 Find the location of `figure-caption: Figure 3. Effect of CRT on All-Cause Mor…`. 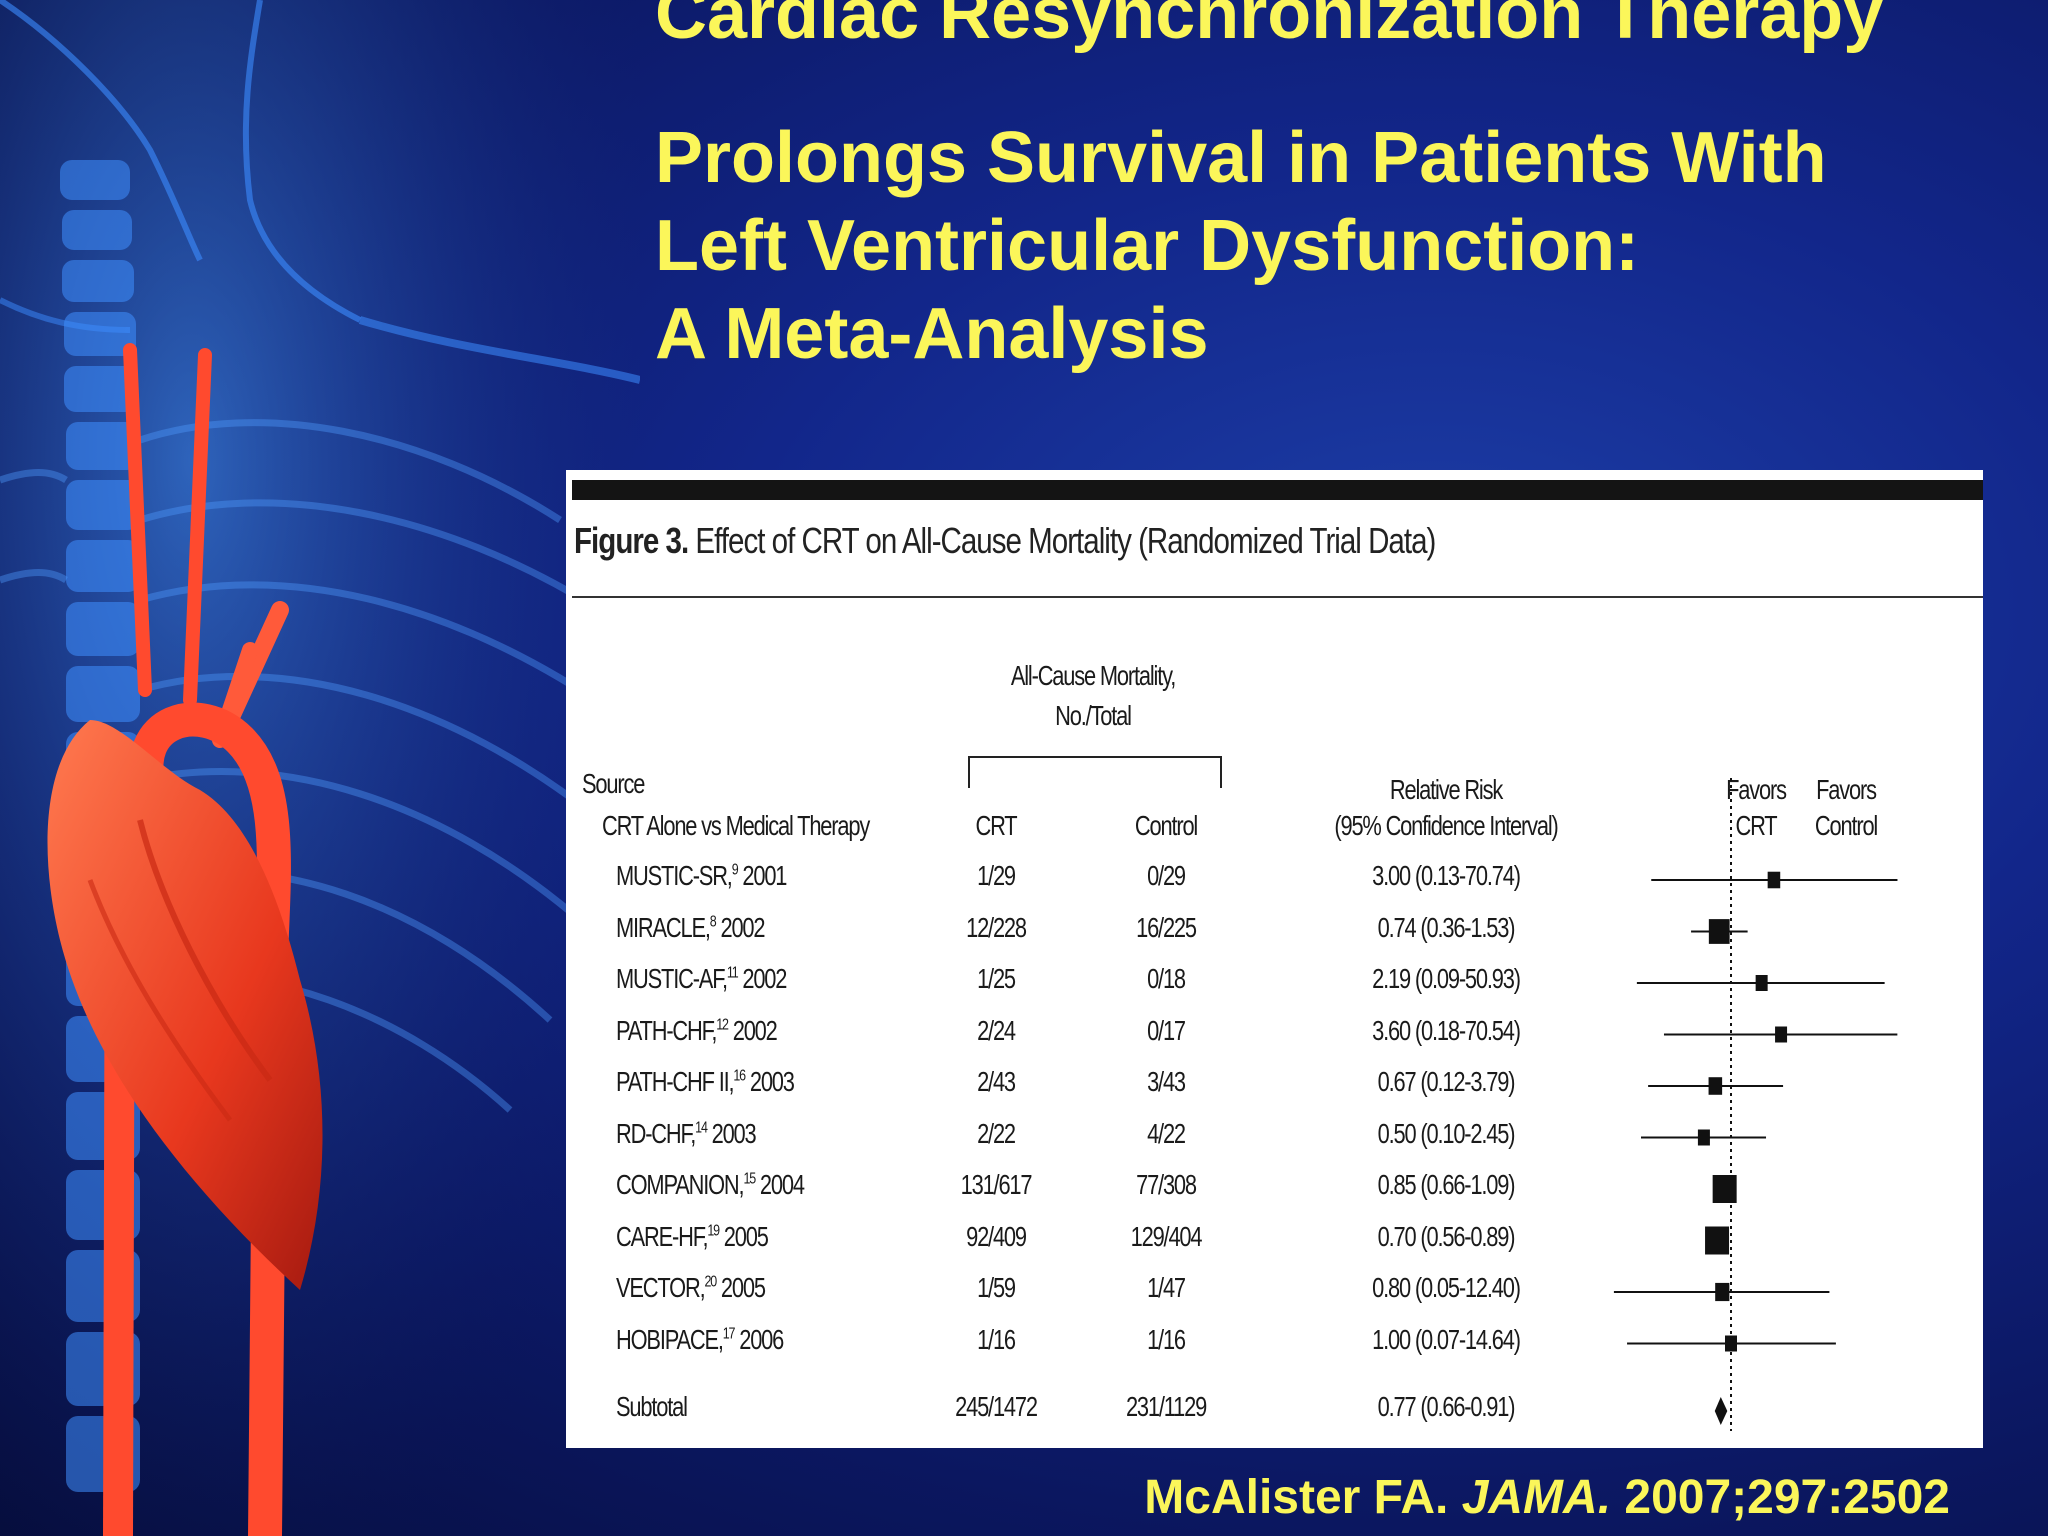

figure-caption: Figure 3. Effect of CRT on All-Cause Mor… is located at coordinates (1005, 541).